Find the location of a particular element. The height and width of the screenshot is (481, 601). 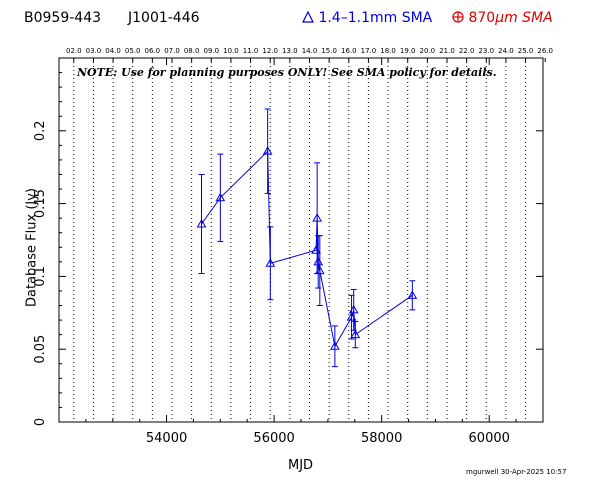

y-tick-label: 0.05 is located at coordinates (40, 349).